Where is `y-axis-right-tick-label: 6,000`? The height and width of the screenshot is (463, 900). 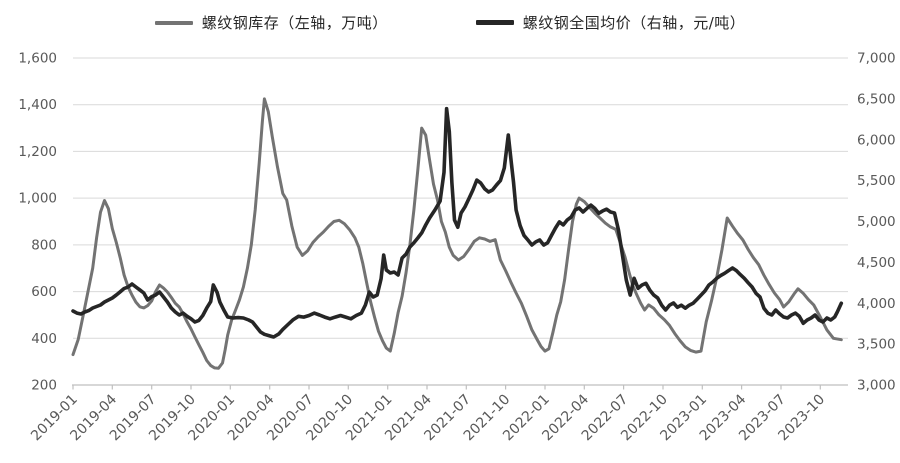
y-axis-right-tick-label: 6,000 is located at coordinates (876, 140).